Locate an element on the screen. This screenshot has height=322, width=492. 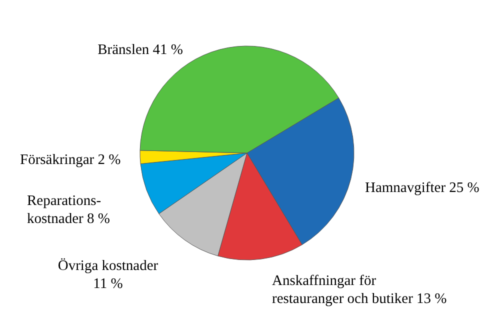
slice-label: Reparations-kostnader 8 % is located at coordinates (68, 210).